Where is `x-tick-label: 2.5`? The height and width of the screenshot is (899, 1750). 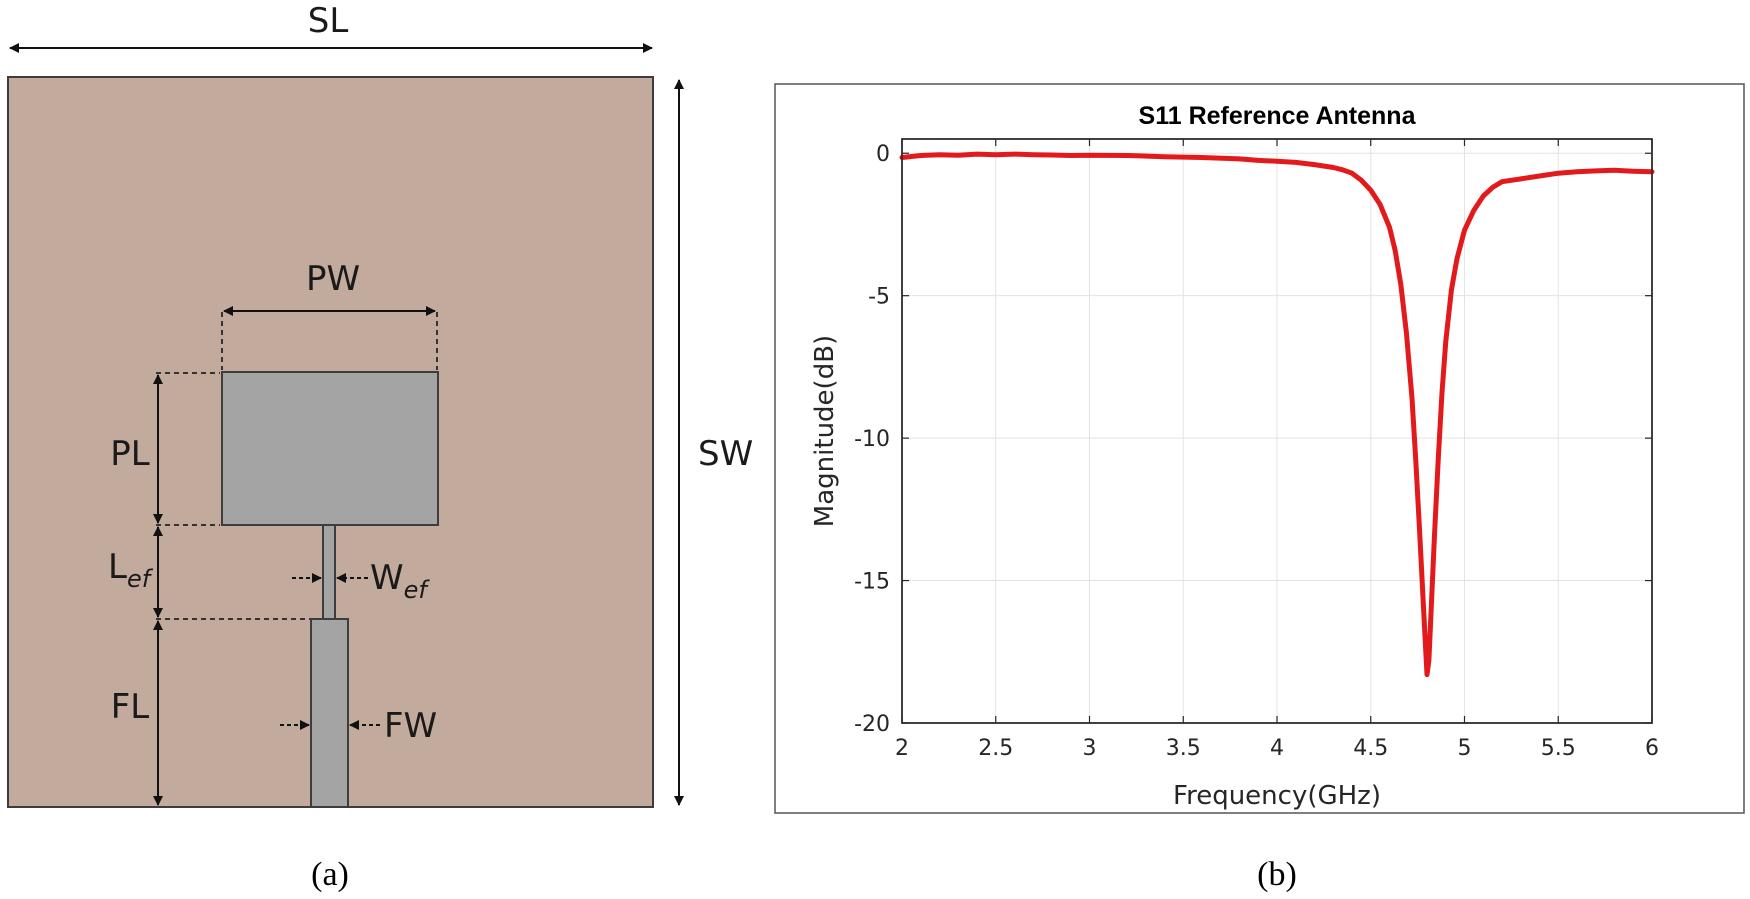 x-tick-label: 2.5 is located at coordinates (995, 748).